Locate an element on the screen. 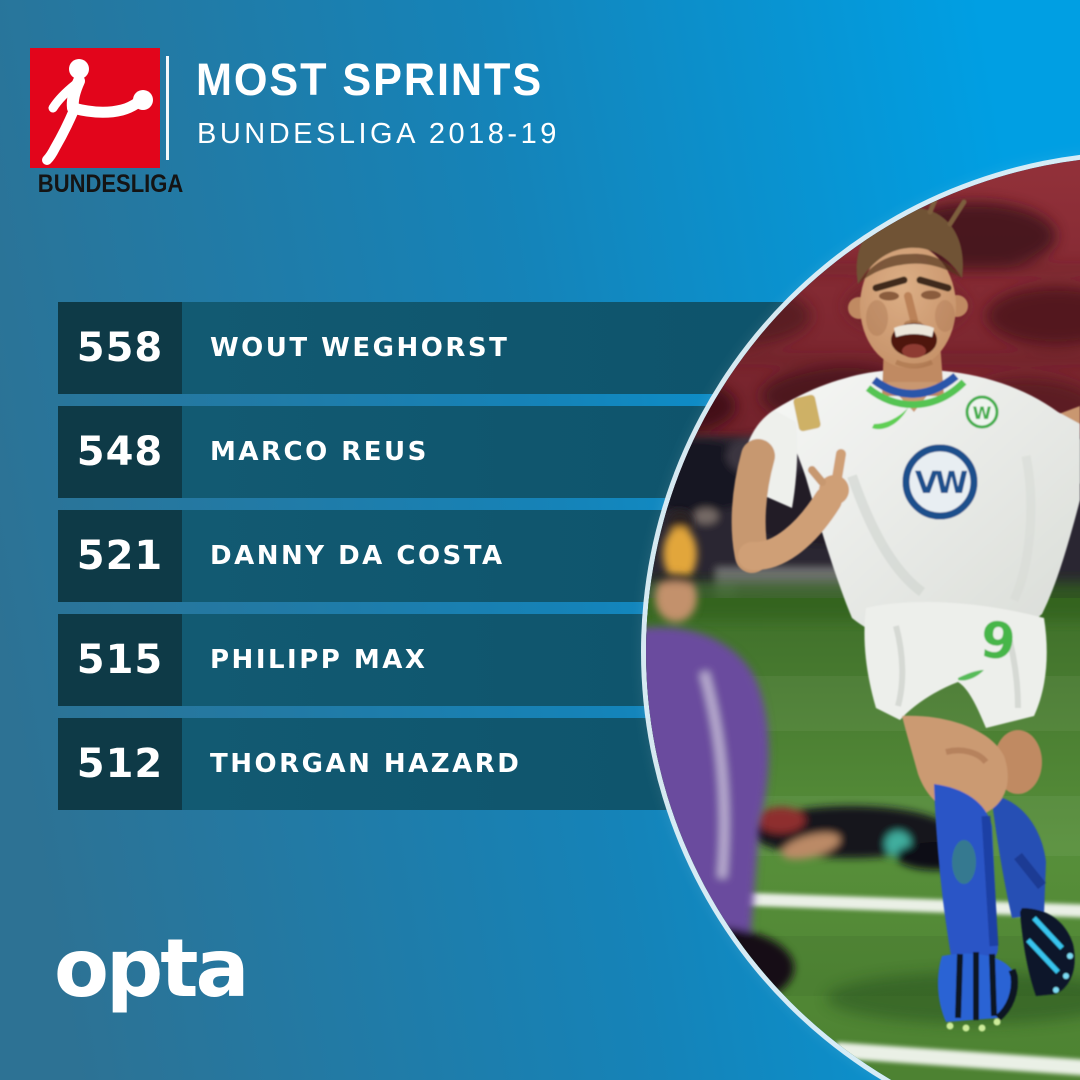  bundesliga-logo is located at coordinates (95, 108).